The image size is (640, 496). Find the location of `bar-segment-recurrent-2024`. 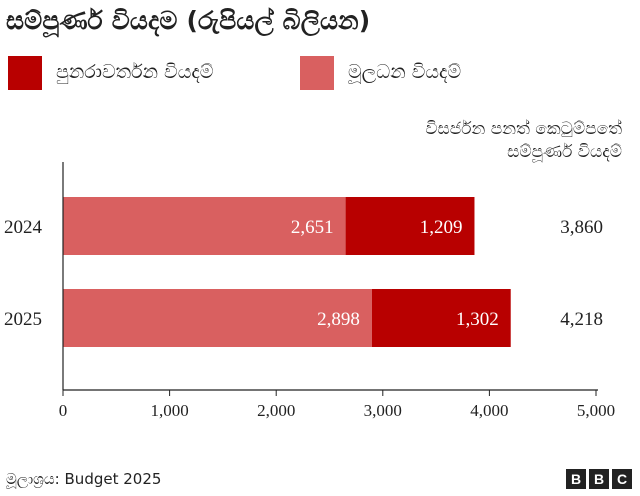

bar-segment-recurrent-2024 is located at coordinates (410, 226).